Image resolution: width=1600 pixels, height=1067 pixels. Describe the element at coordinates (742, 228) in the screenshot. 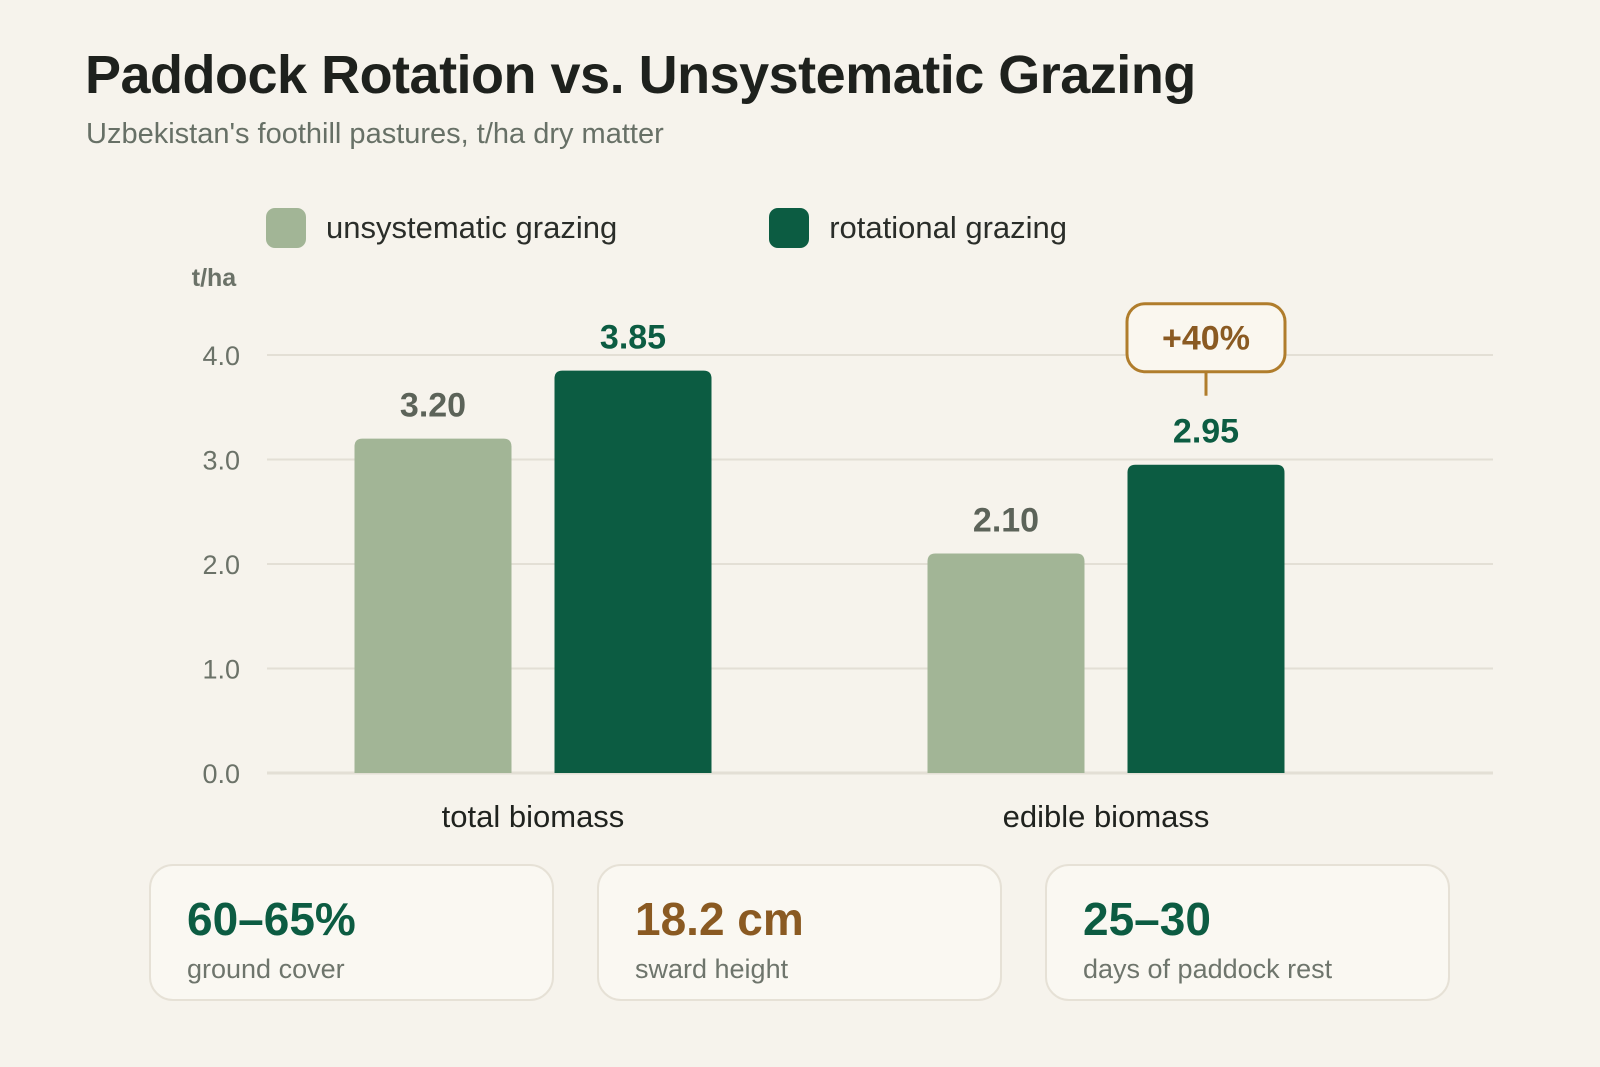

I see `legend: unsystematic grazing rotational grazing` at that location.